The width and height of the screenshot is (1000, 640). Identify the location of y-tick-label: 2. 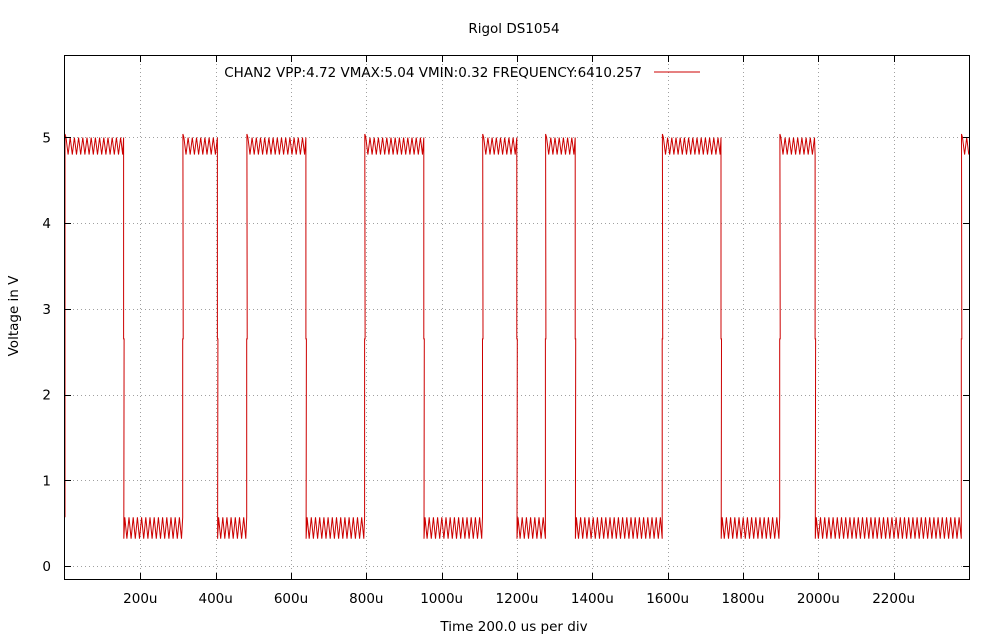
(46, 396).